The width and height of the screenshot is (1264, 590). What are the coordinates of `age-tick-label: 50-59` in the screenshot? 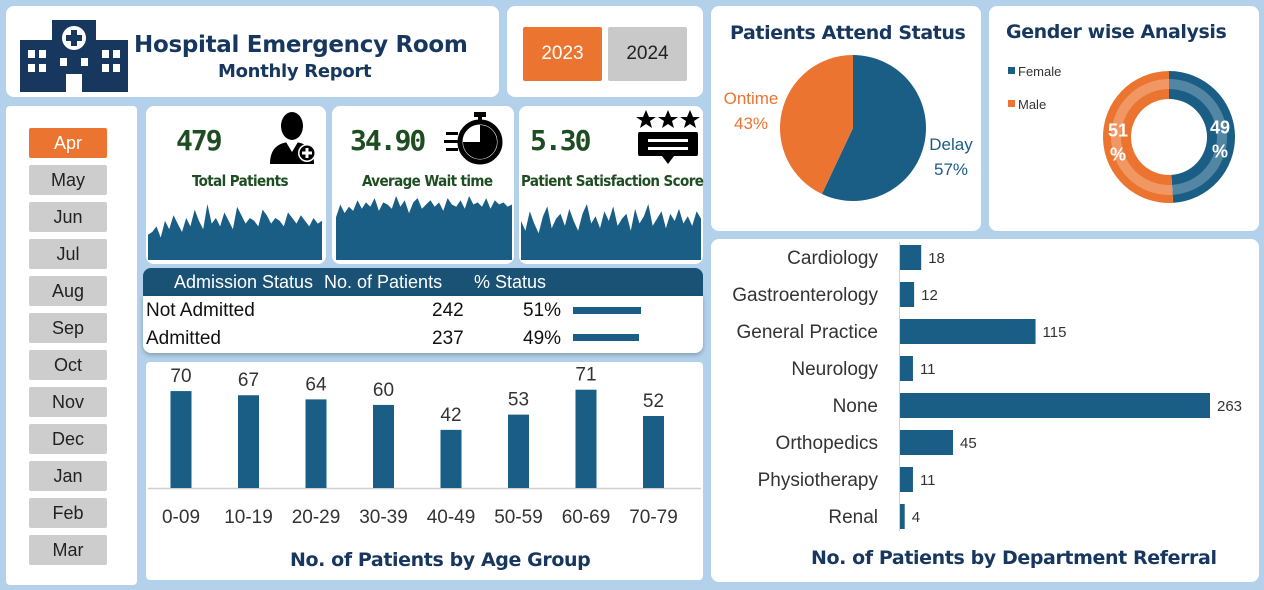 It's located at (518, 517).